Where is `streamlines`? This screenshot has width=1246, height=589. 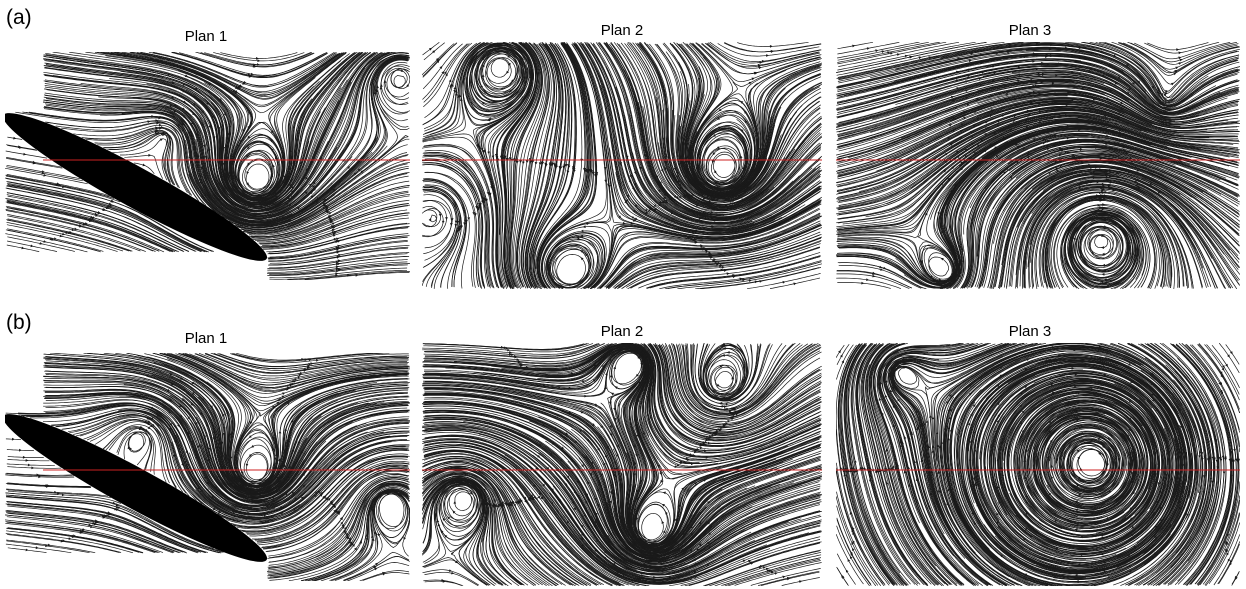 streamlines is located at coordinates (1038, 464).